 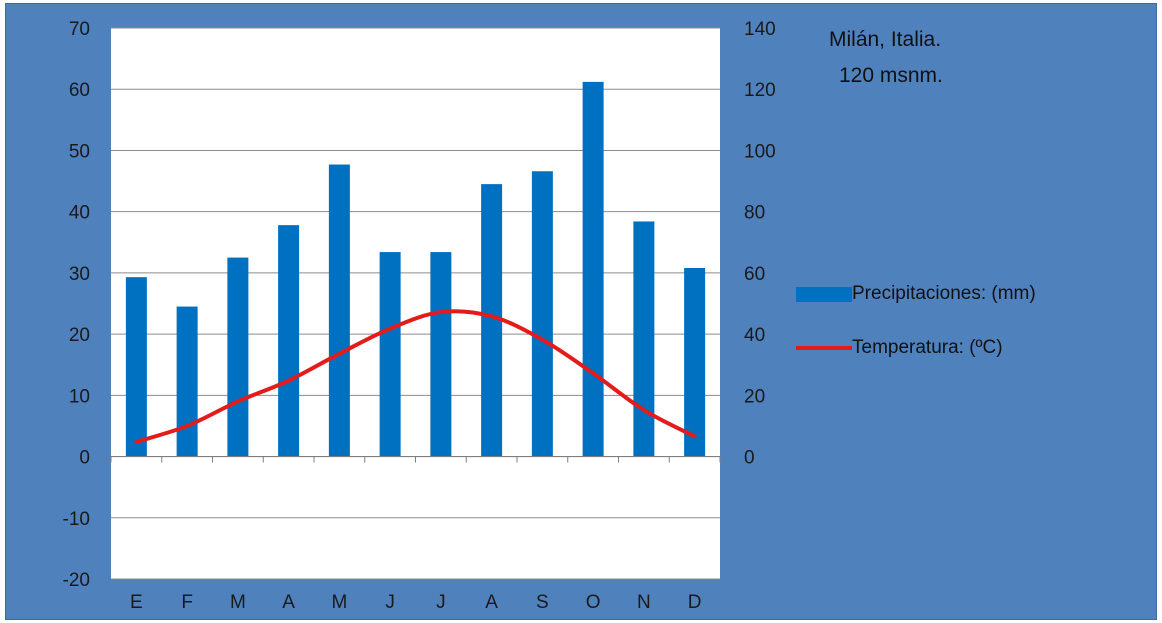 What do you see at coordinates (644, 602) in the screenshot?
I see `category-label: N` at bounding box center [644, 602].